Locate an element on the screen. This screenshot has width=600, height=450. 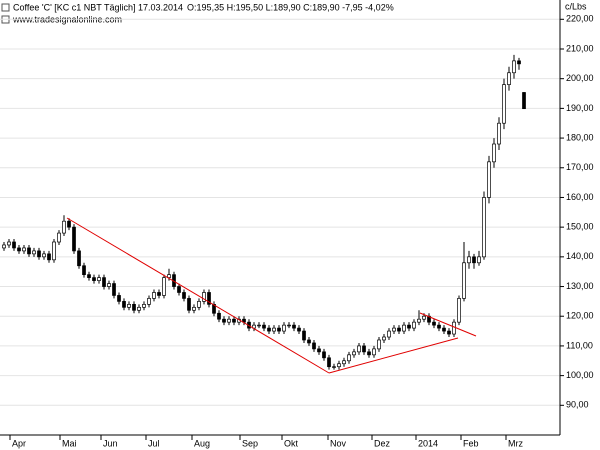
x-tick-label: Feb is located at coordinates (471, 443).